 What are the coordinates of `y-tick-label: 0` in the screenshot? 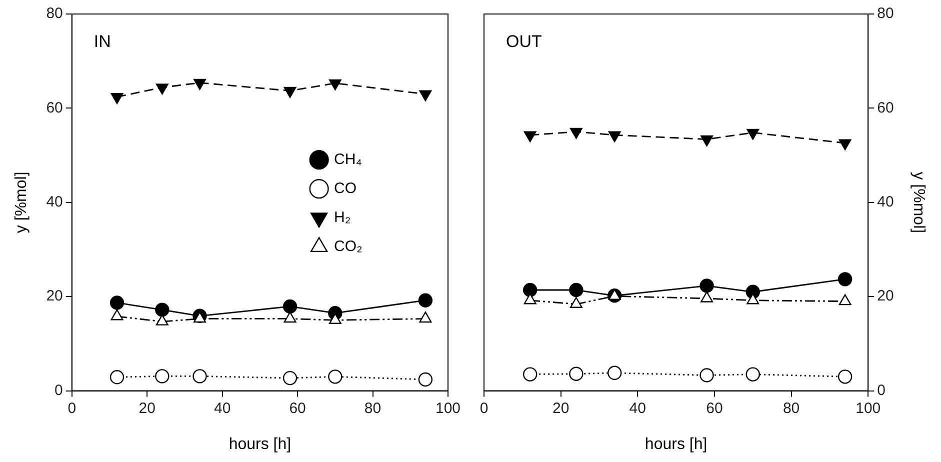 It's located at (58, 390).